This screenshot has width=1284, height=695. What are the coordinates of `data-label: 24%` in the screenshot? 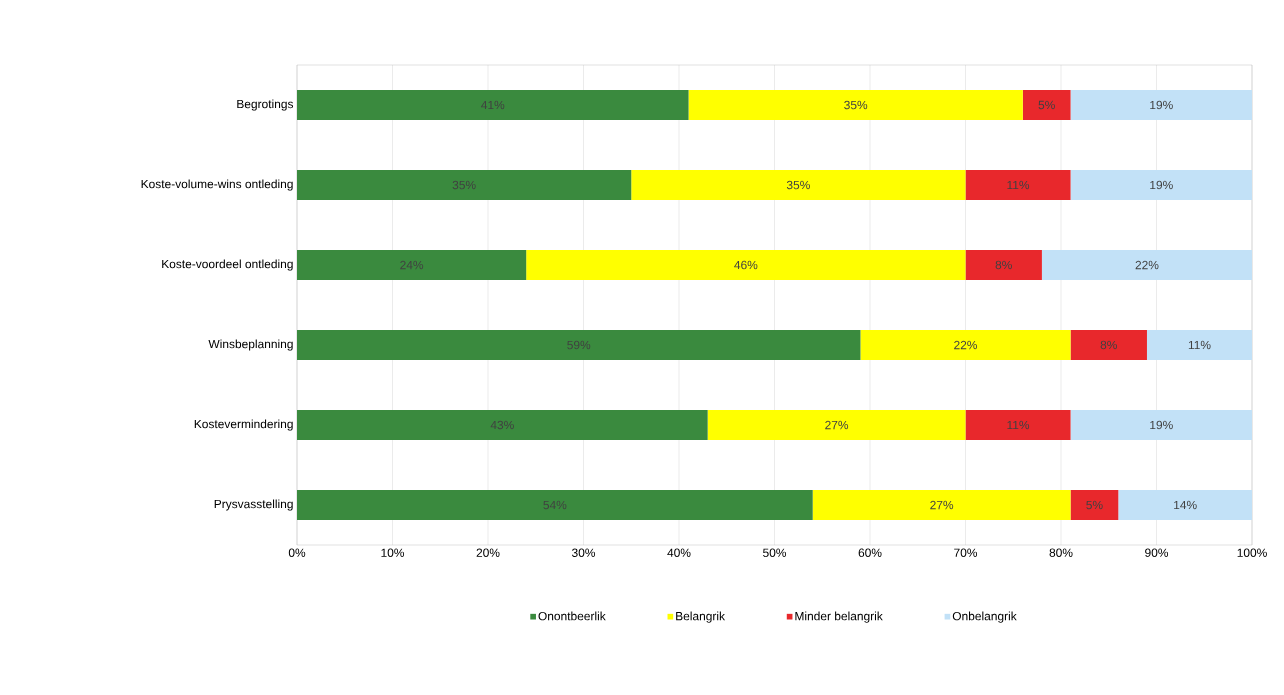 It's located at (412, 265).